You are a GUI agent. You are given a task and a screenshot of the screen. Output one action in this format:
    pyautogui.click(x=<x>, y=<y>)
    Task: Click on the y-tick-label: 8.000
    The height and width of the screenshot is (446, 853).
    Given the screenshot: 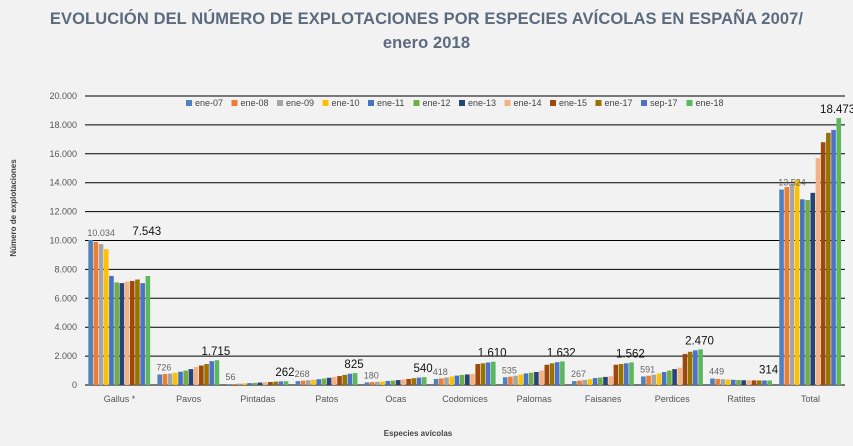 What is the action you would take?
    pyautogui.click(x=65, y=269)
    